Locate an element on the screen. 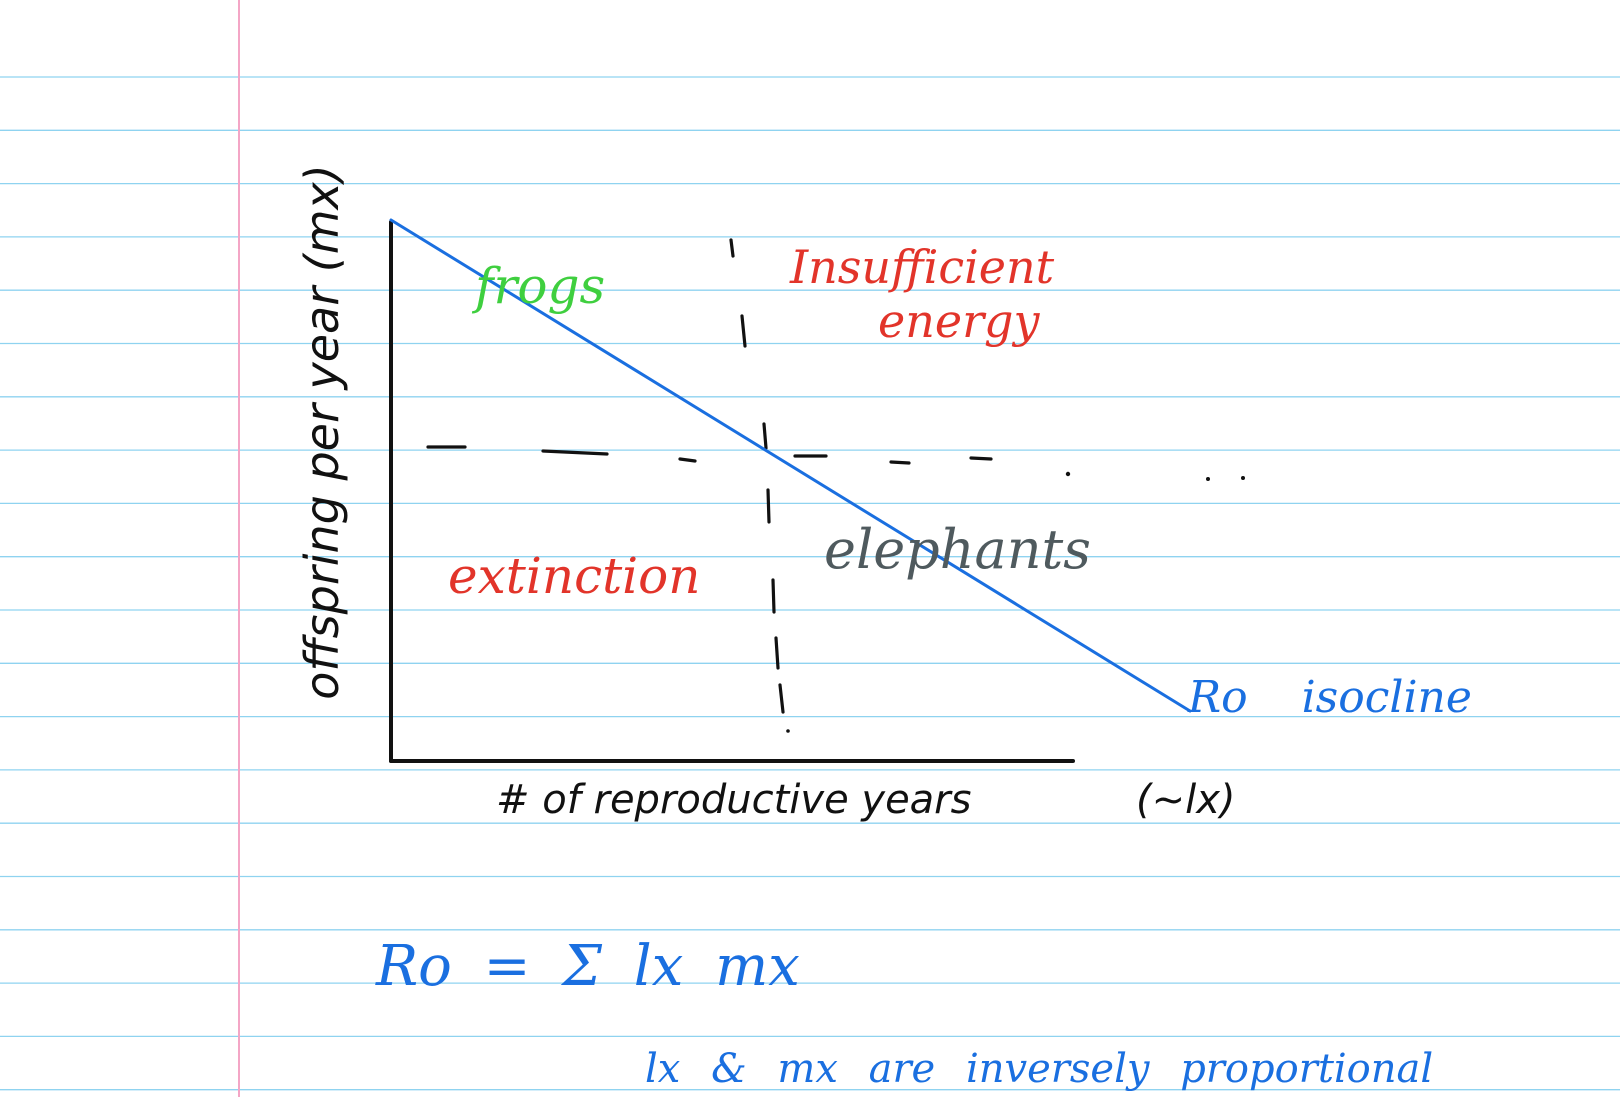 The height and width of the screenshot is (1097, 1620). lx-mx-relationship-note: lx & mx are inversely proportional is located at coordinates (1039, 1069).